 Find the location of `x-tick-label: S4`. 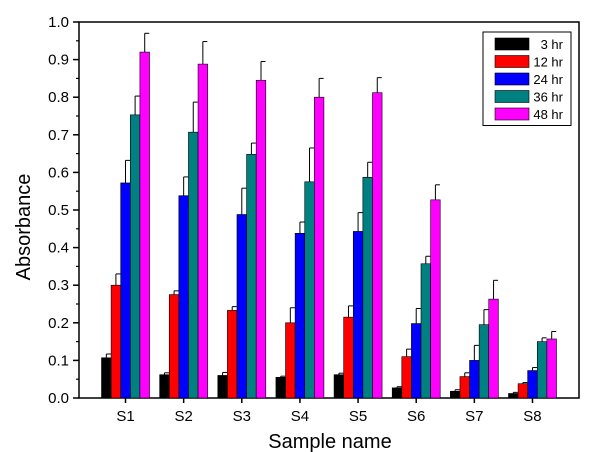

x-tick-label: S4 is located at coordinates (300, 416).